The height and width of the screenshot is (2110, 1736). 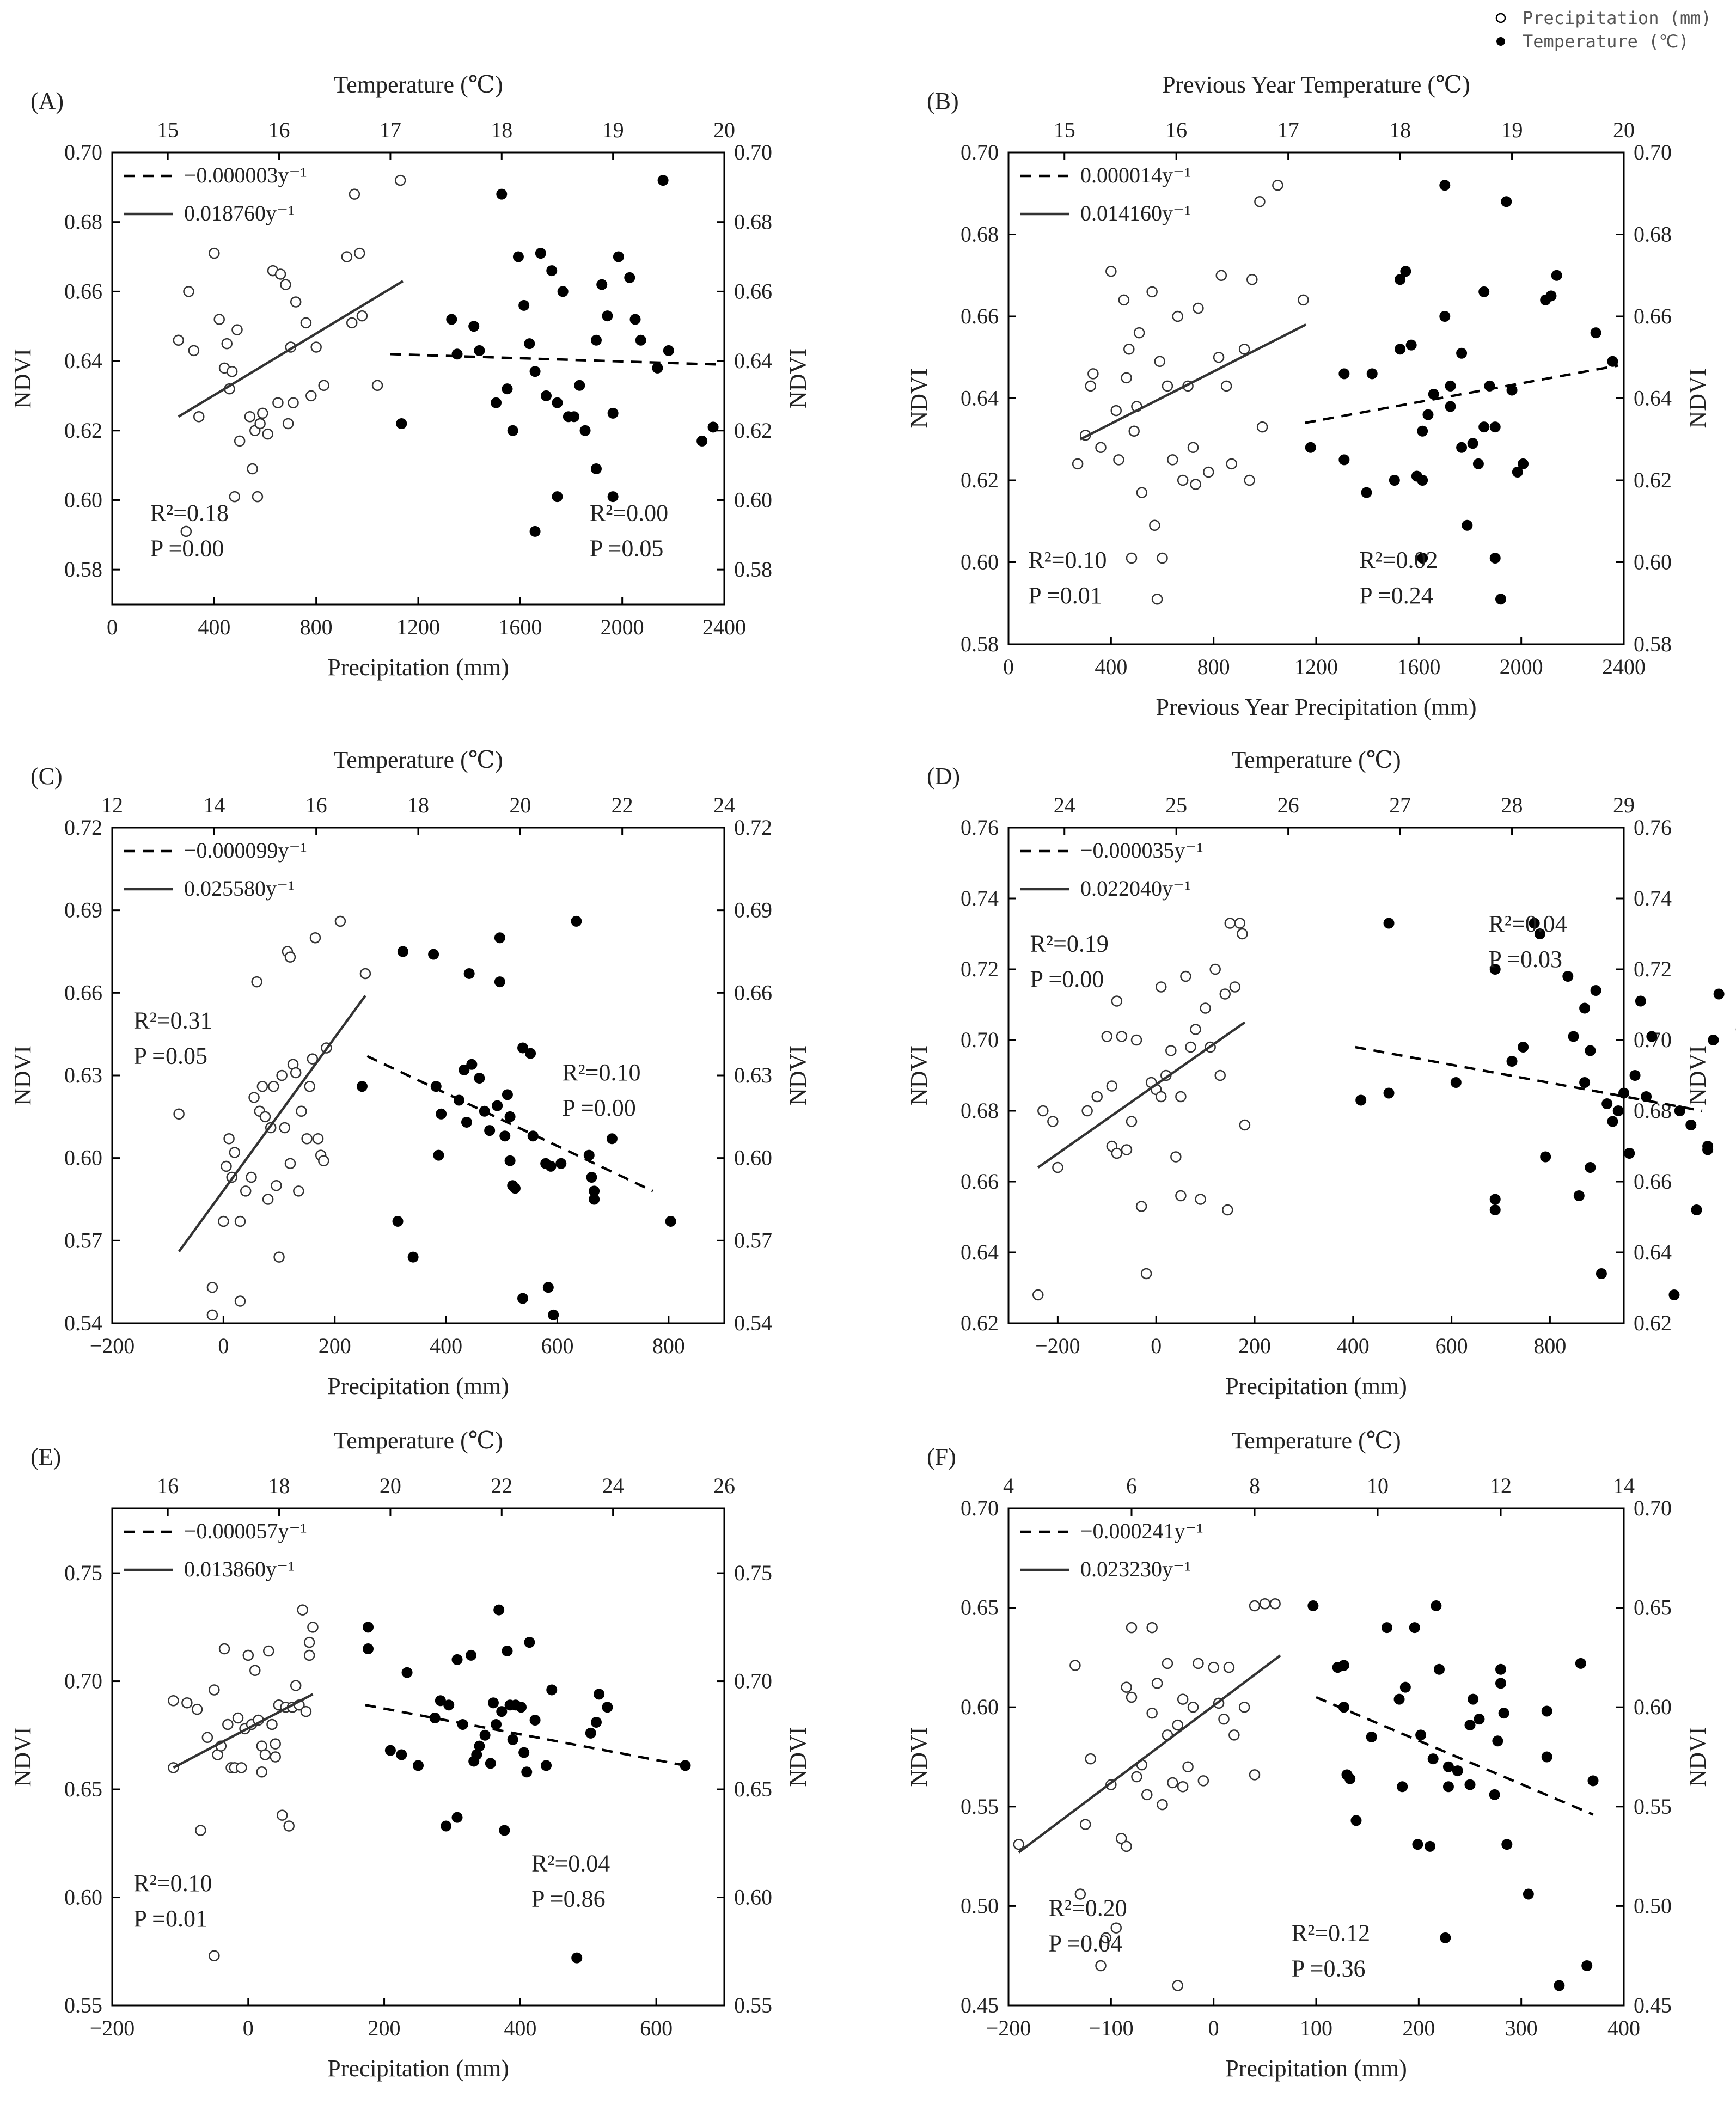 What do you see at coordinates (1353, 1346) in the screenshot?
I see `bottom-tick-label: 400` at bounding box center [1353, 1346].